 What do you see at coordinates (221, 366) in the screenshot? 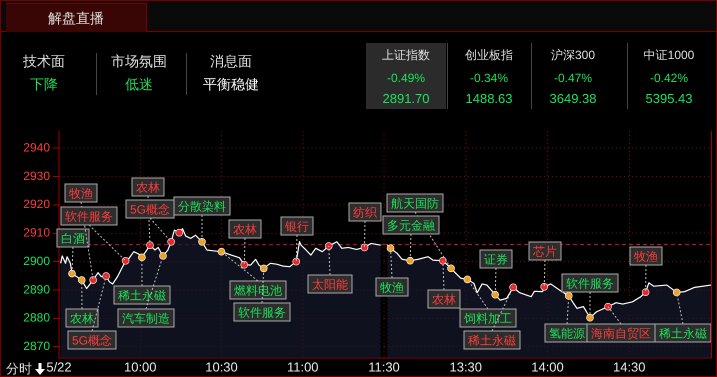
I see `x-tick-label: 10:30` at bounding box center [221, 366].